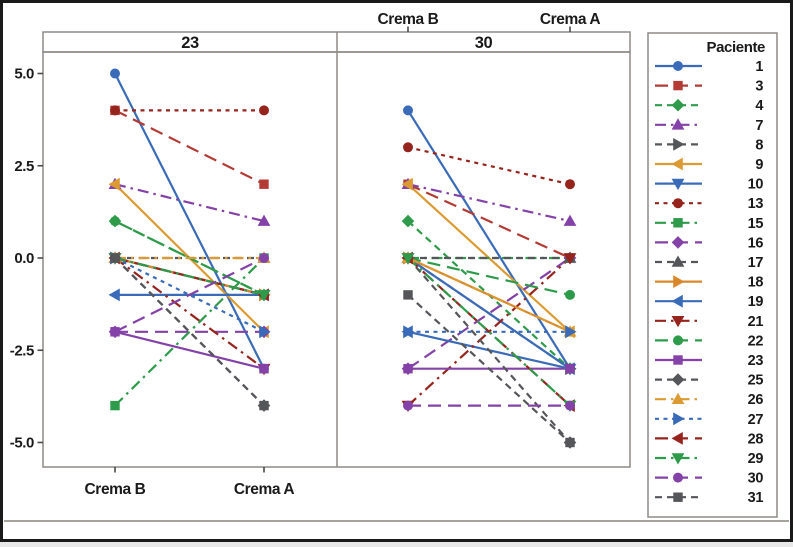 The width and height of the screenshot is (793, 547). What do you see at coordinates (115, 221) in the screenshot?
I see `marker-paciente-22-Crema B-panel-23` at bounding box center [115, 221].